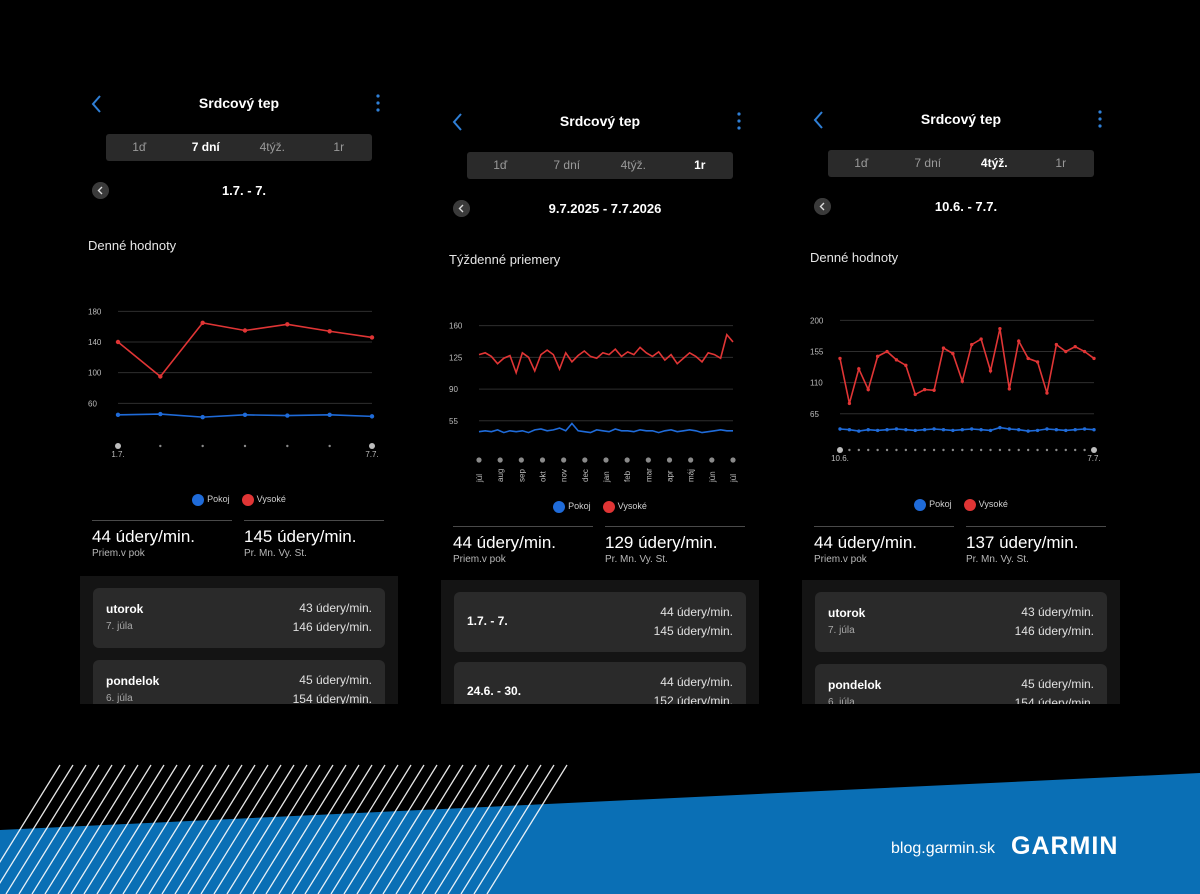 The height and width of the screenshot is (894, 1200). Describe the element at coordinates (600, 683) in the screenshot. I see `list-item: 24.6. - 30. 44 údery/min. 152 údery/min.` at that location.